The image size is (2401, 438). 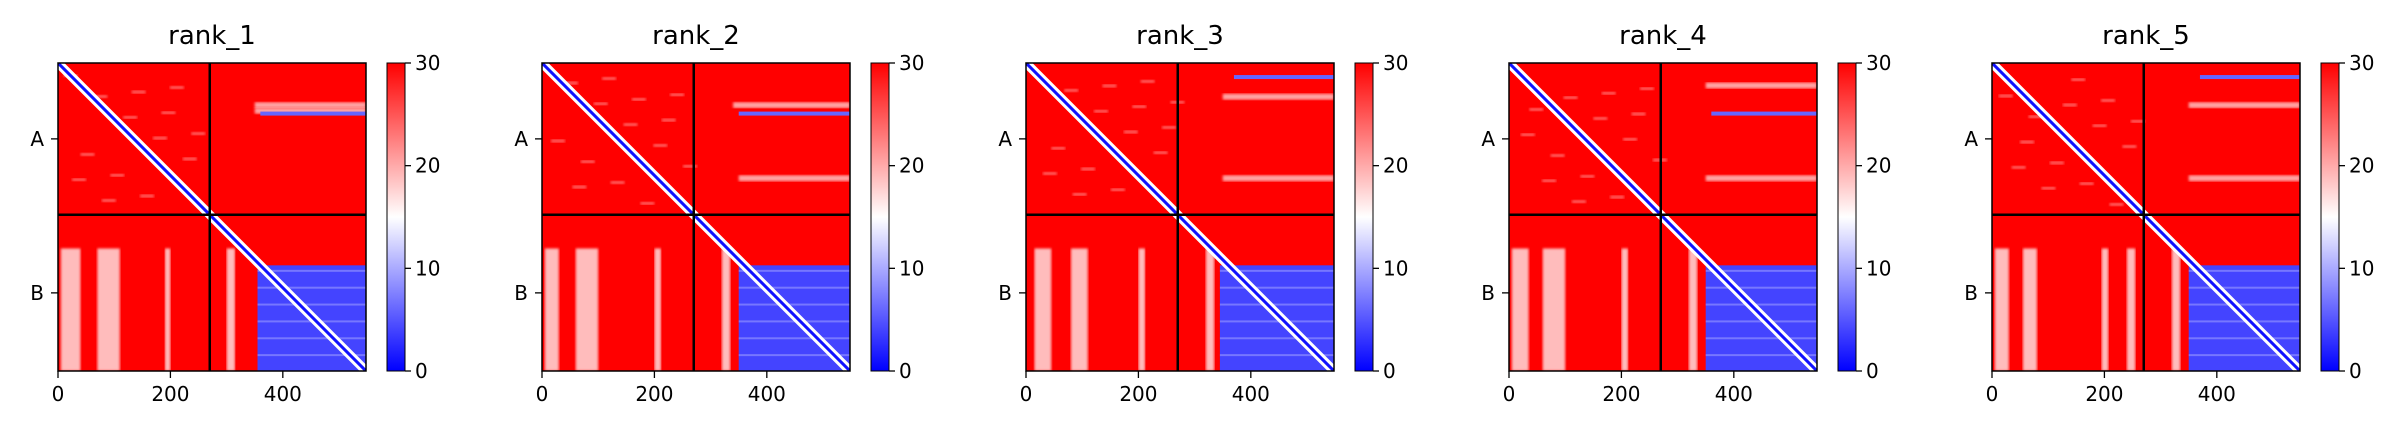 What do you see at coordinates (696, 36) in the screenshot?
I see `panel-title: rank_2` at bounding box center [696, 36].